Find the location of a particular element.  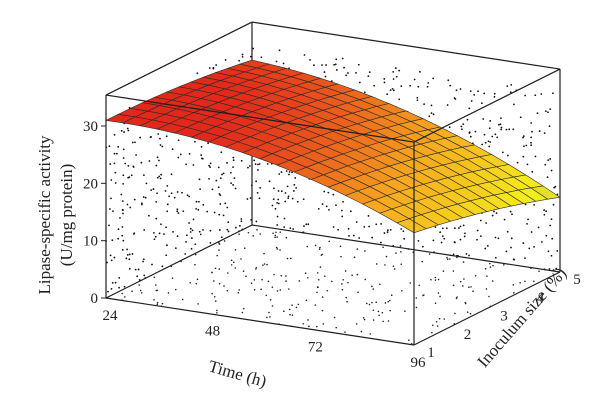

y-tick-label: 1 is located at coordinates (431, 353).